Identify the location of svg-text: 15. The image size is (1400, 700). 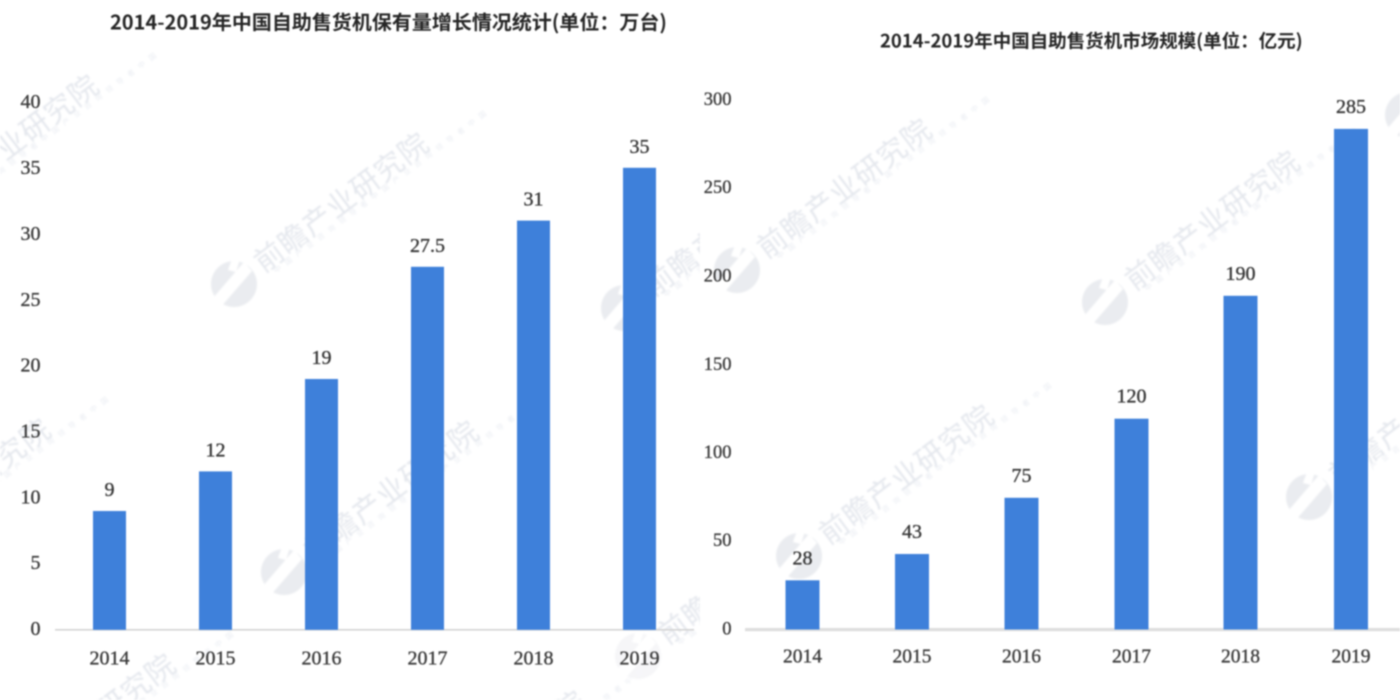
(31, 431).